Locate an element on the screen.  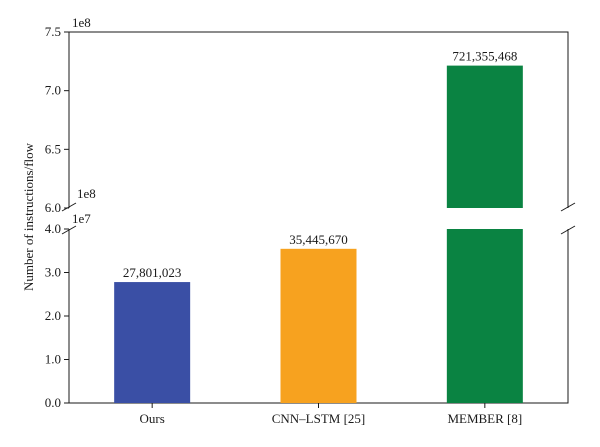
axis-break-right-top is located at coordinates (568, 207).